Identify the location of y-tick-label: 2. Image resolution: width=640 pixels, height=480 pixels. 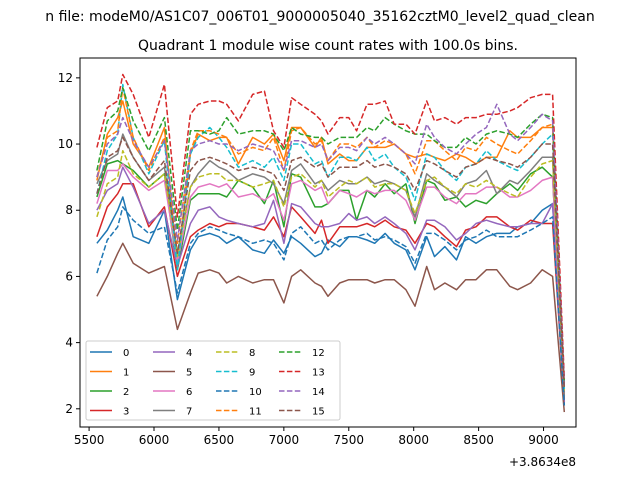
(69, 409).